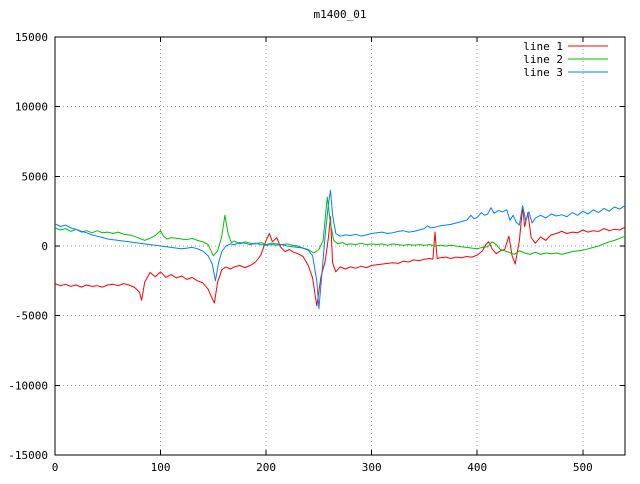 This screenshot has width=640, height=484. I want to click on legend-entry-label: line 2, so click(543, 59).